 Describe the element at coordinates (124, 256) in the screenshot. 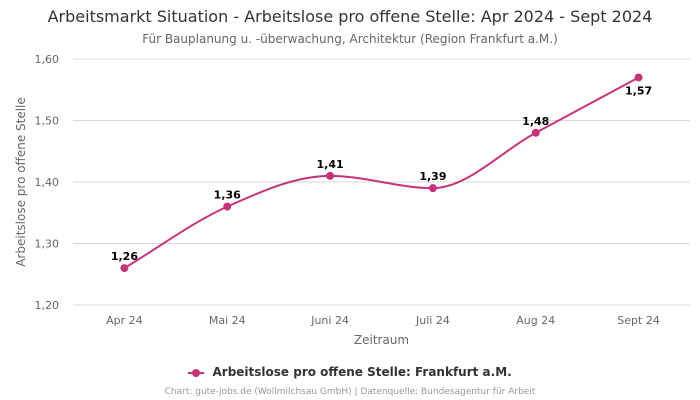

I see `data-label: 1,26` at that location.